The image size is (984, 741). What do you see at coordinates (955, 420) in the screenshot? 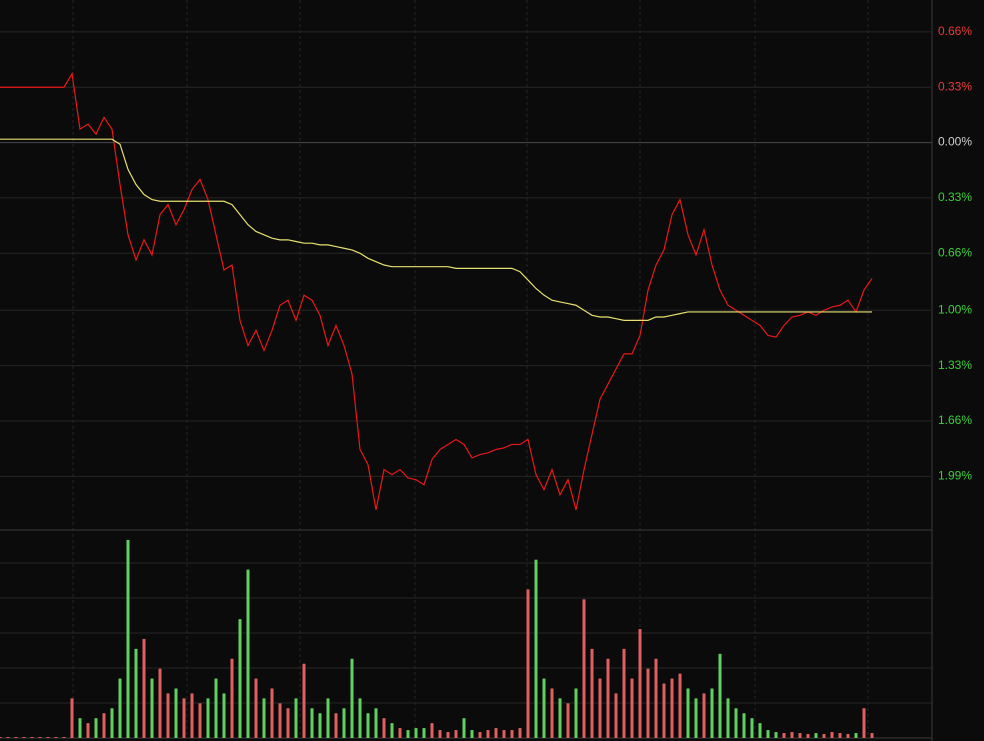
I see `y-tick-label: 1.66%` at bounding box center [955, 420].